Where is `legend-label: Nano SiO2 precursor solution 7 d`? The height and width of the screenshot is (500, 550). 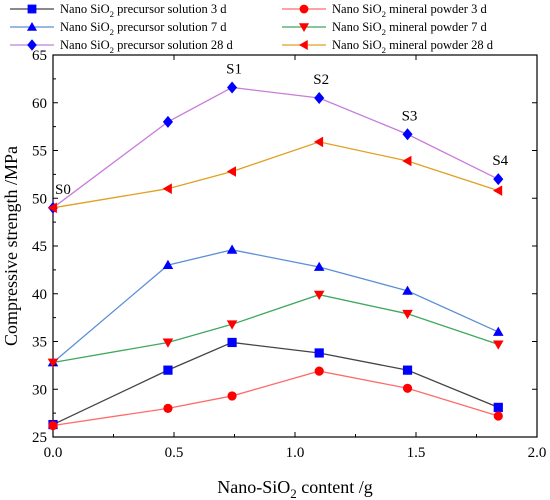 legend-label: Nano SiO2 precursor solution 7 d is located at coordinates (143, 28).